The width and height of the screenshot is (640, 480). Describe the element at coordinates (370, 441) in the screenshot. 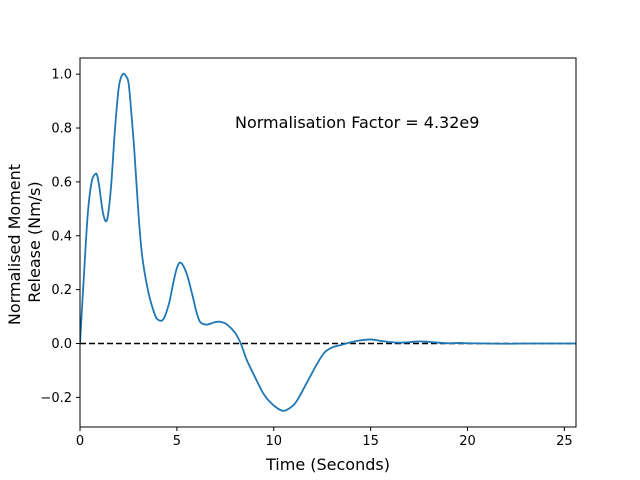

I see `x-tick-label: 15` at that location.